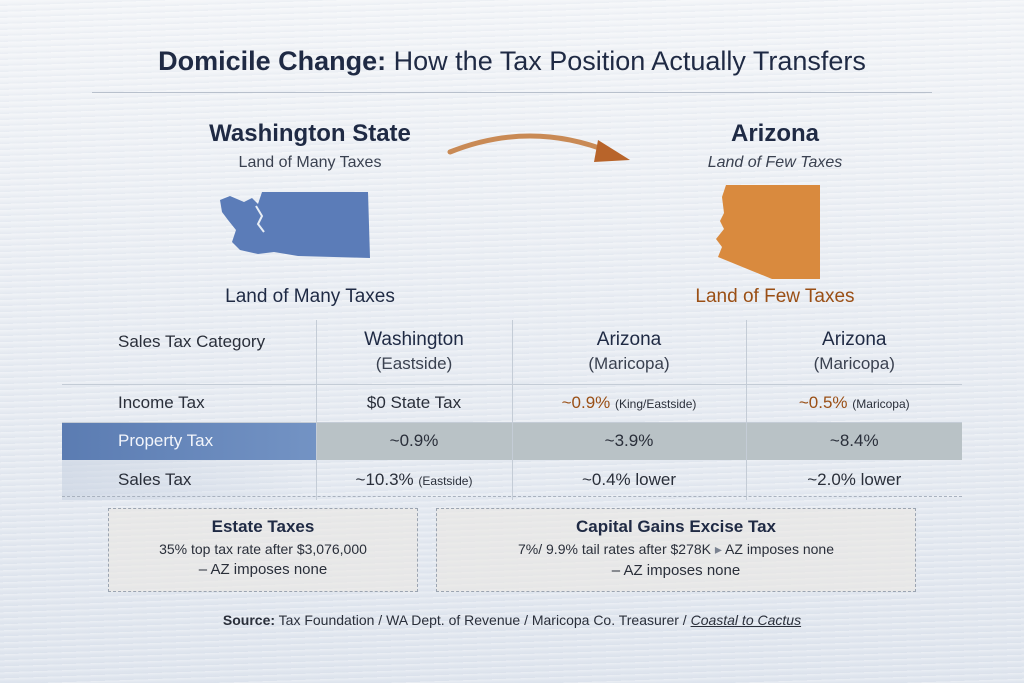 The height and width of the screenshot is (683, 1024). I want to click on arizona-caption: Land of Few Taxes, so click(775, 296).